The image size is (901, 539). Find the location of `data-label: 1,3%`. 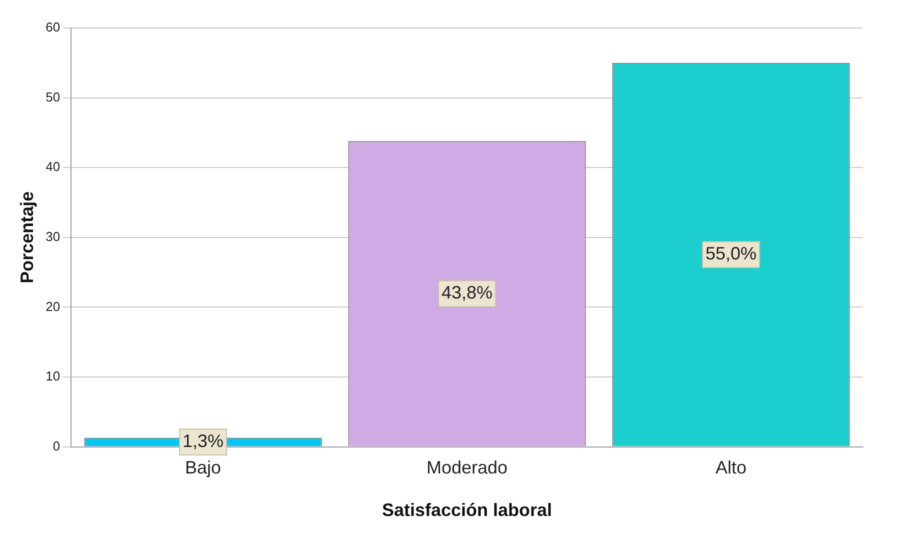

data-label: 1,3% is located at coordinates (203, 440).